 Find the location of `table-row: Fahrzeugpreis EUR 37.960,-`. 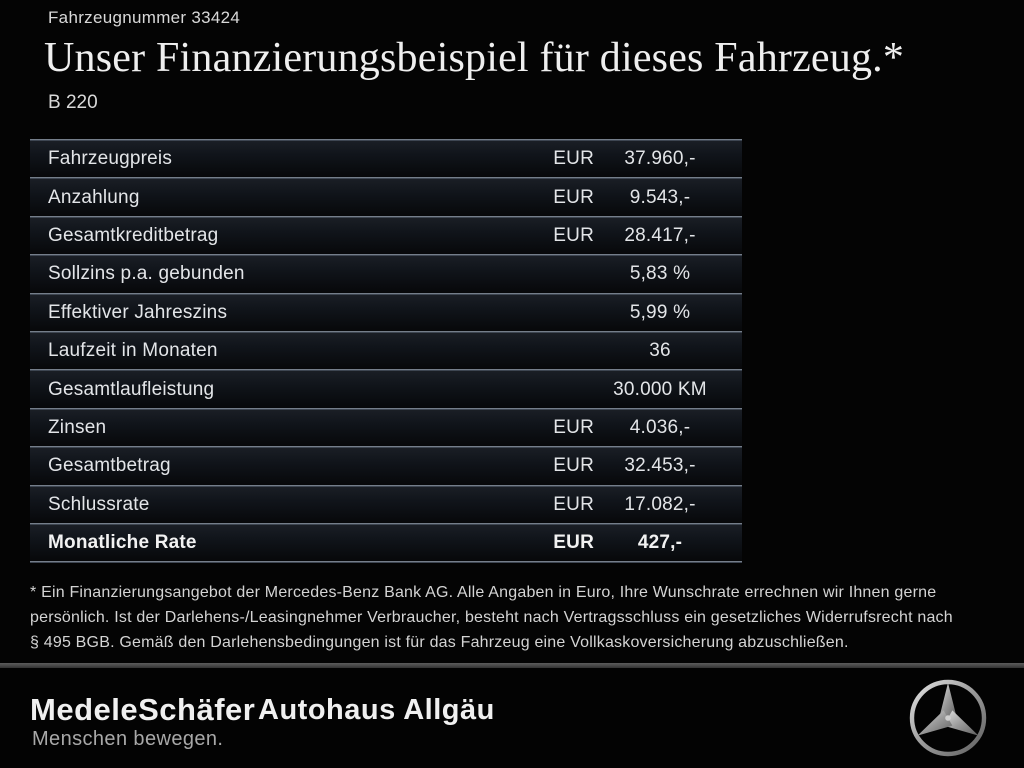

table-row: Fahrzeugpreis EUR 37.960,- is located at coordinates (386, 159).